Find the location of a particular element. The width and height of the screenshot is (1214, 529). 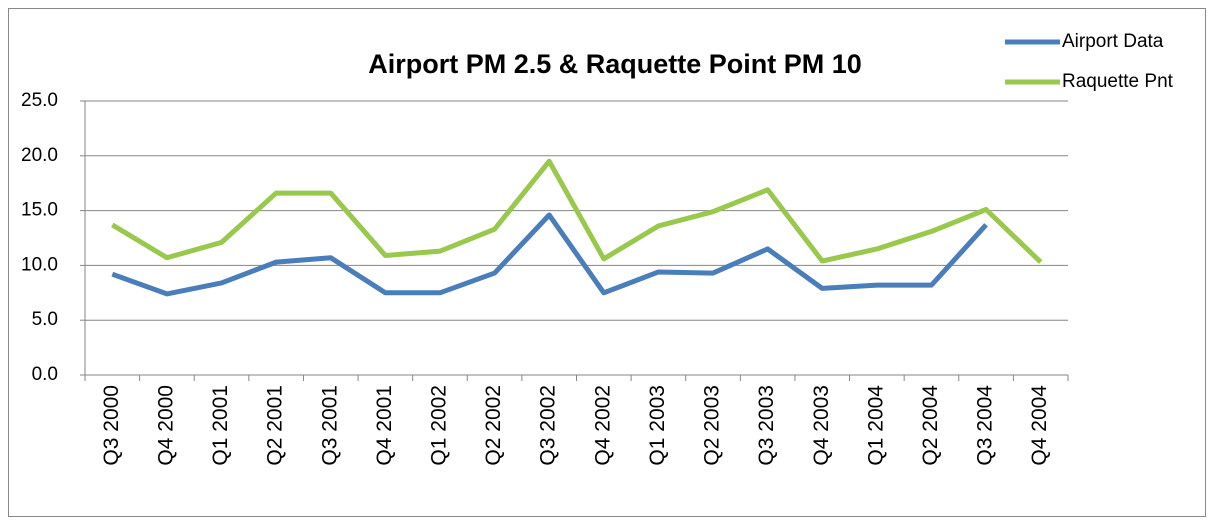

x-tick-label: Q3 2001 is located at coordinates (329, 425).